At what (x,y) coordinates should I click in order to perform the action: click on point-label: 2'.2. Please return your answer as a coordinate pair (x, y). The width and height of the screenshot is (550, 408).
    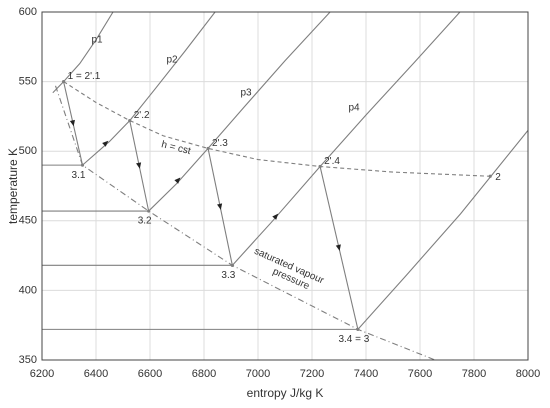
    Looking at the image, I should click on (142, 115).